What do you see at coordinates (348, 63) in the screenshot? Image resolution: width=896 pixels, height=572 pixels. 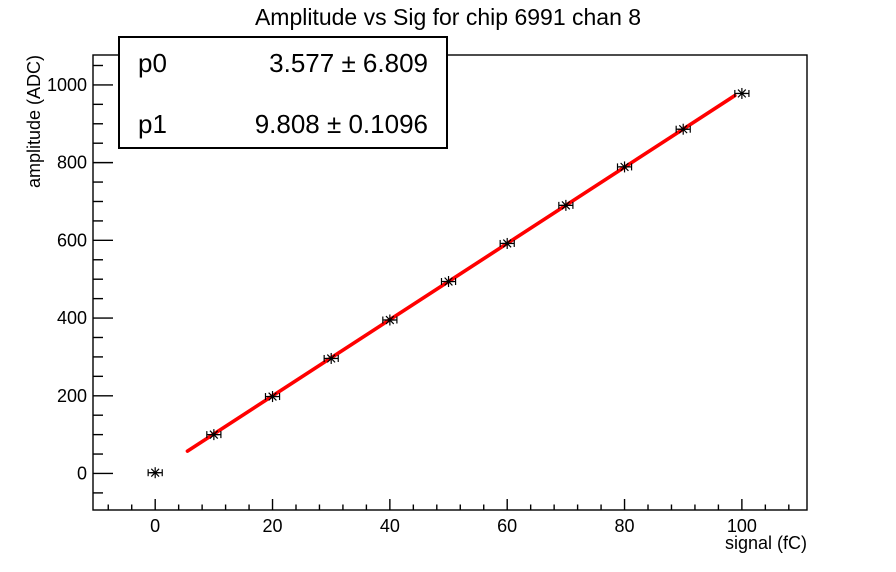 I see `param-value-p0: 3.577 ± 6.809` at bounding box center [348, 63].